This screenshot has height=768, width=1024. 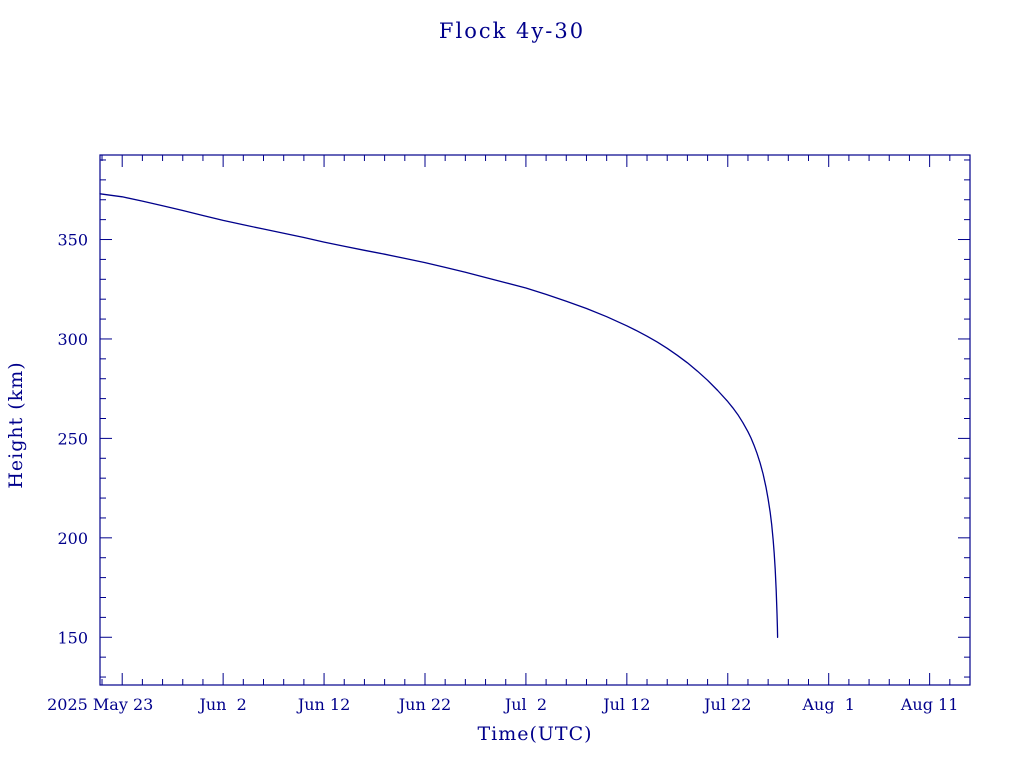 I want to click on x-tick-label: Jul 2, so click(x=525, y=704).